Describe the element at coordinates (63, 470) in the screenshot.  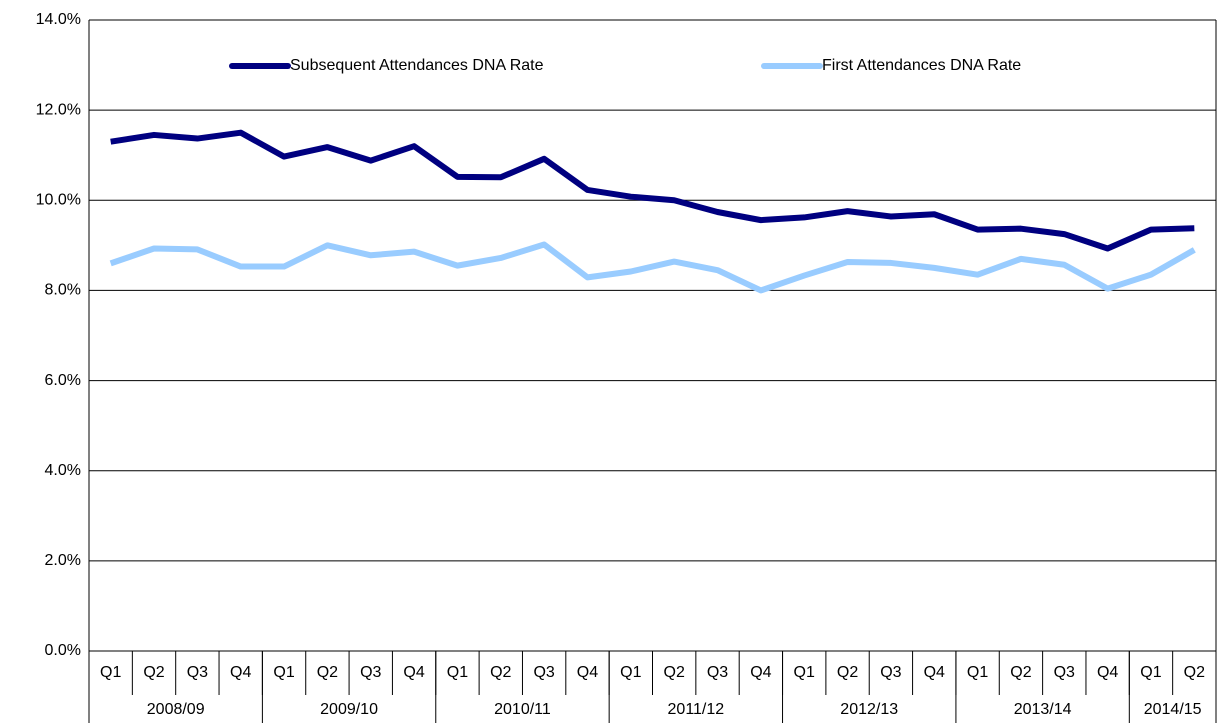
I see `y-tick-label: 4.0%` at that location.